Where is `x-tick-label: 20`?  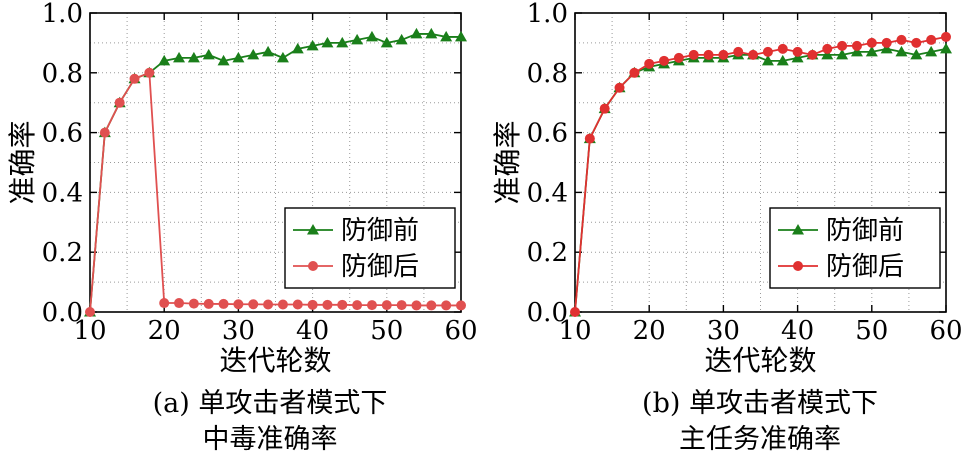
x-tick-label: 20 is located at coordinates (649, 331).